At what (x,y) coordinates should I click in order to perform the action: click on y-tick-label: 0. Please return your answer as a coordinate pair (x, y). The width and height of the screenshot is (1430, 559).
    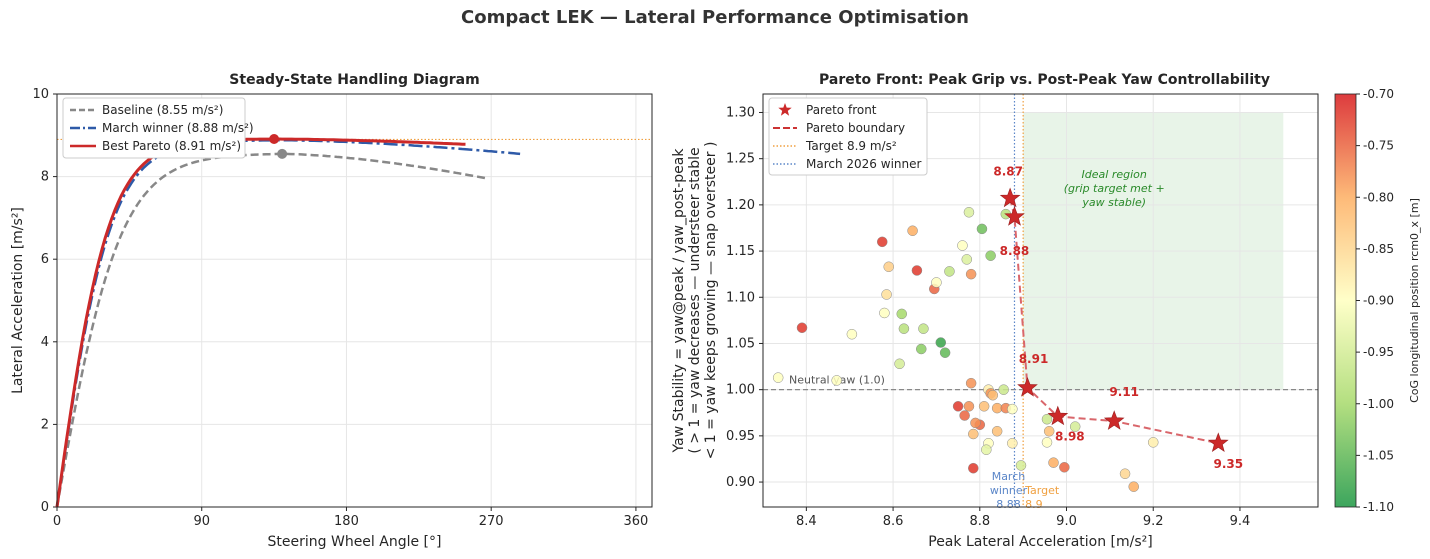
    Looking at the image, I should click on (45, 507).